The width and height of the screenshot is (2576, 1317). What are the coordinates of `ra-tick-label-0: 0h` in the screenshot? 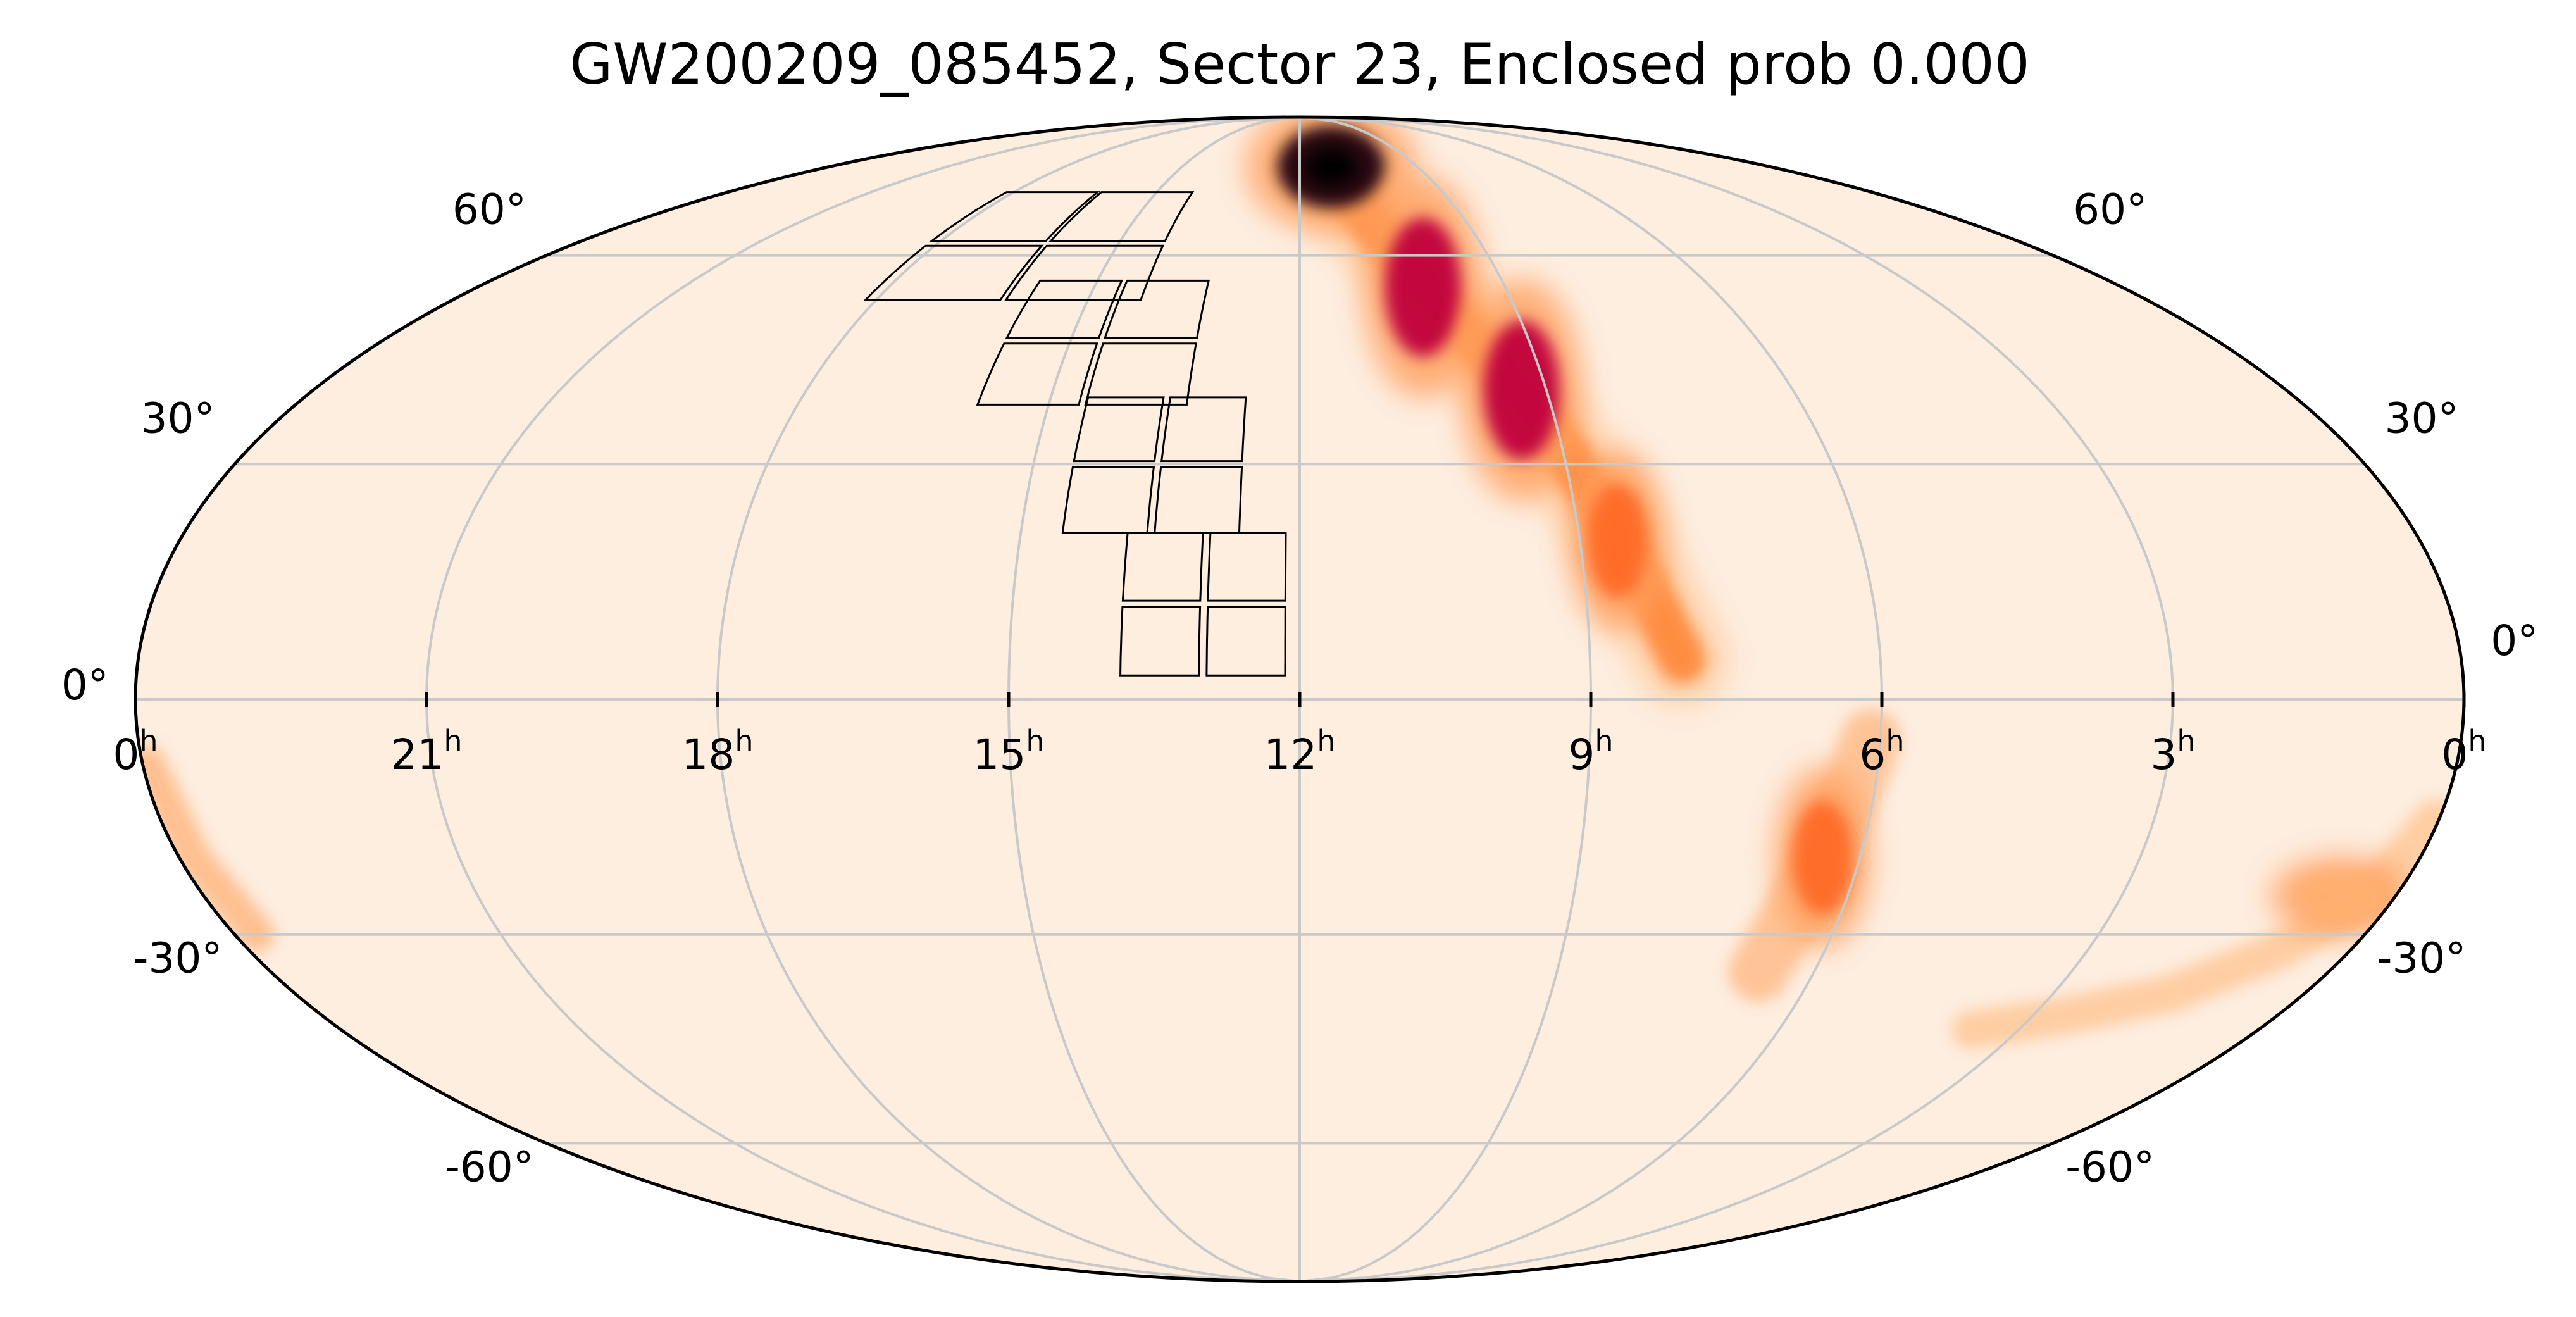 It's located at (135, 751).